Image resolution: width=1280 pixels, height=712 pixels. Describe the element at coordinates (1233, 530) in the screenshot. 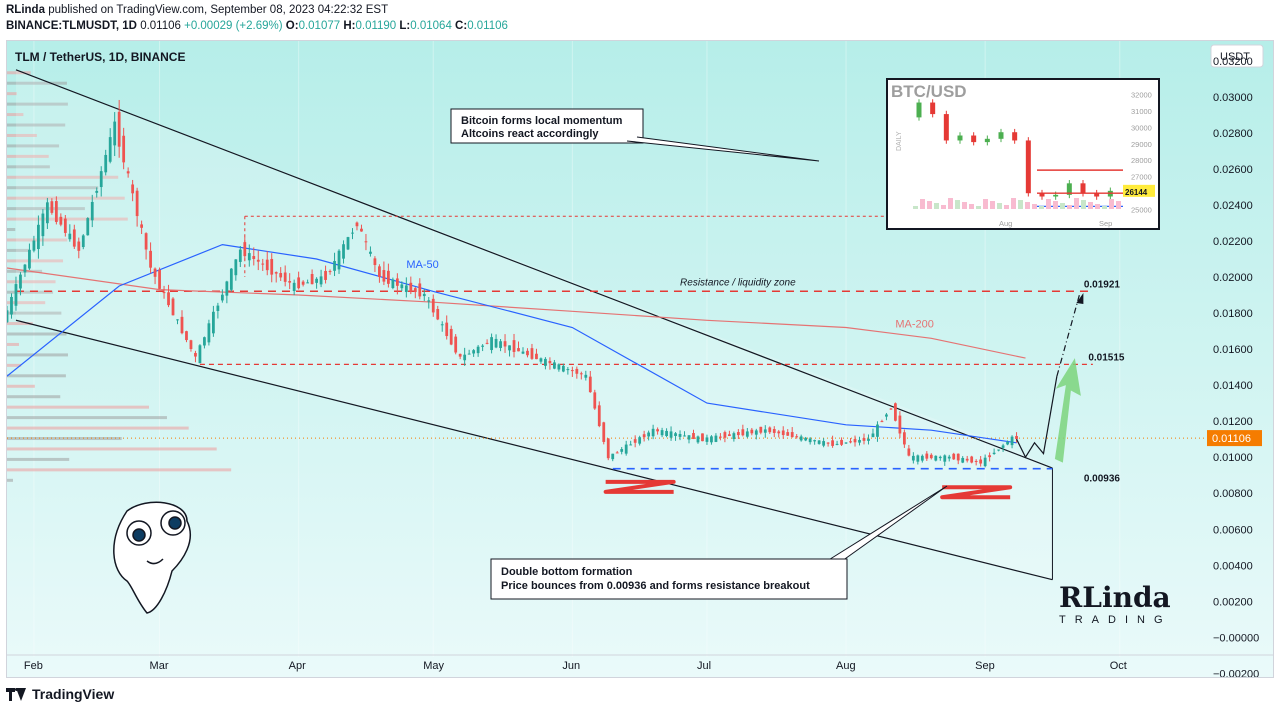

I see `y-tick-label: 0.00600` at that location.